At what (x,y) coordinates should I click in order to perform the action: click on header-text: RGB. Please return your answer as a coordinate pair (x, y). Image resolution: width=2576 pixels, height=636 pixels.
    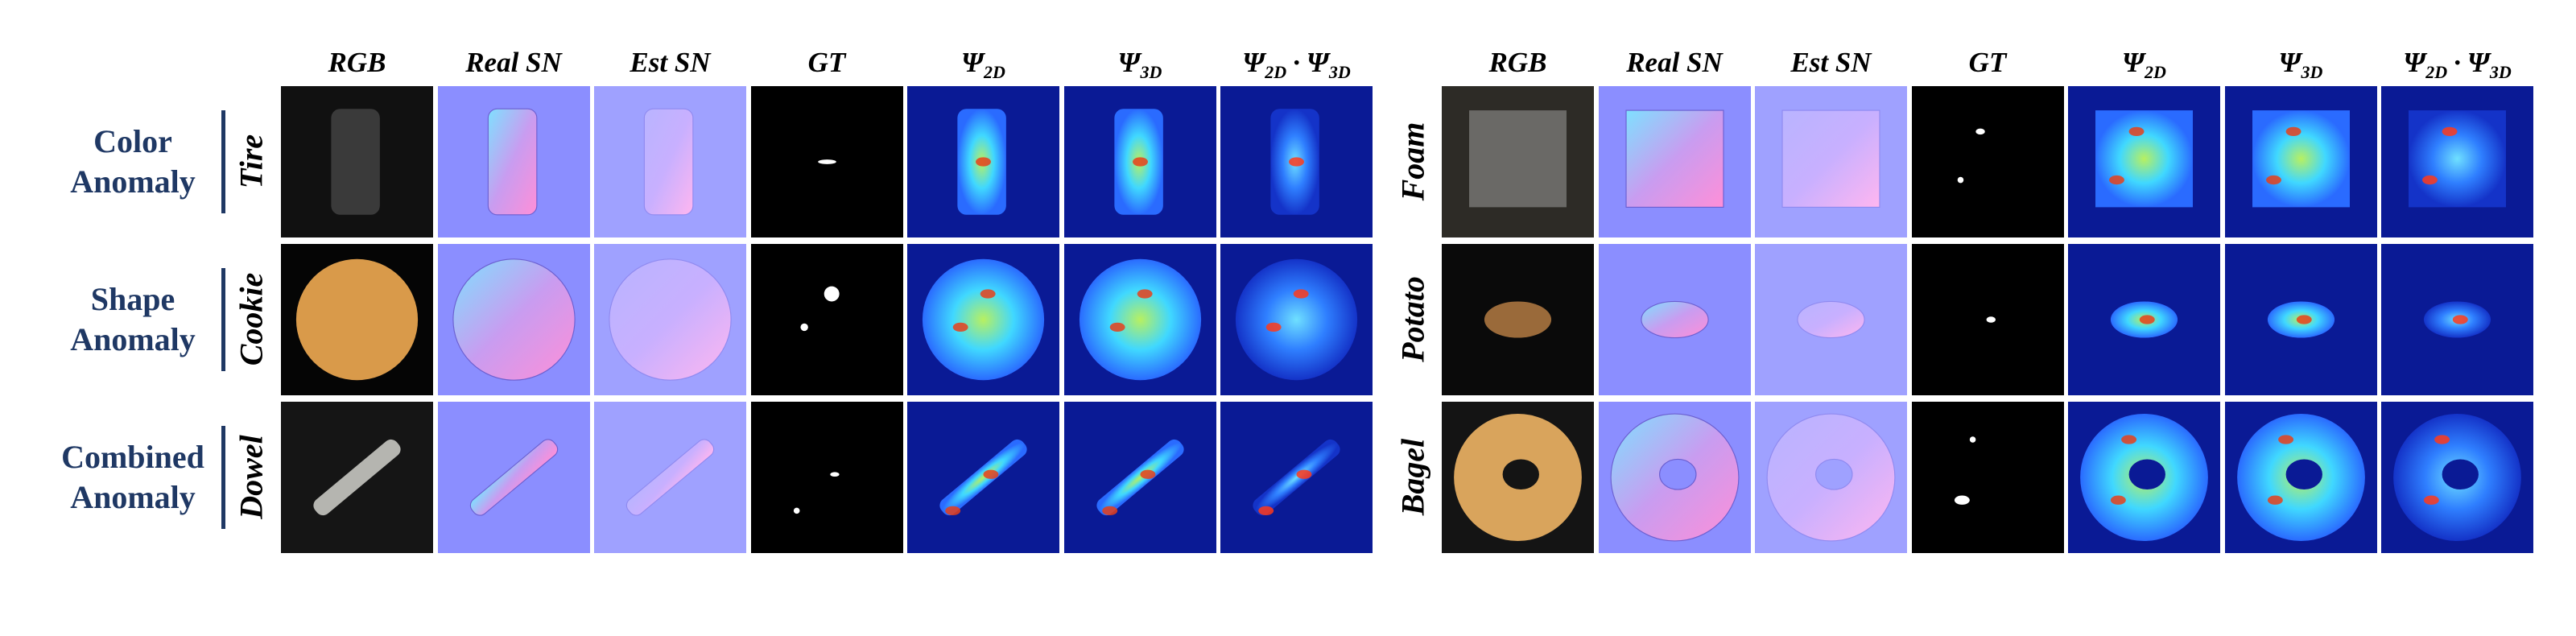
    Looking at the image, I should click on (357, 62).